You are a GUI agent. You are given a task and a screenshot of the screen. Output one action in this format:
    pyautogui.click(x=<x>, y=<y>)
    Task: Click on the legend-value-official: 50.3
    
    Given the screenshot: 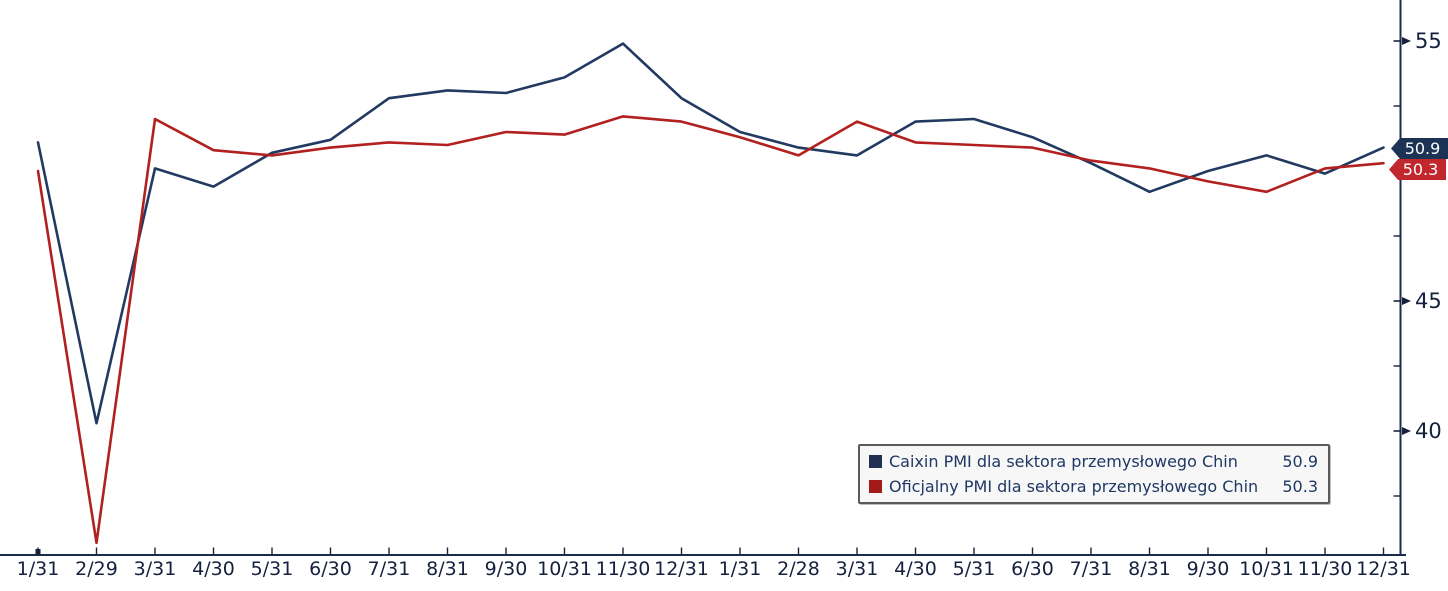 What is the action you would take?
    pyautogui.click(x=1300, y=486)
    